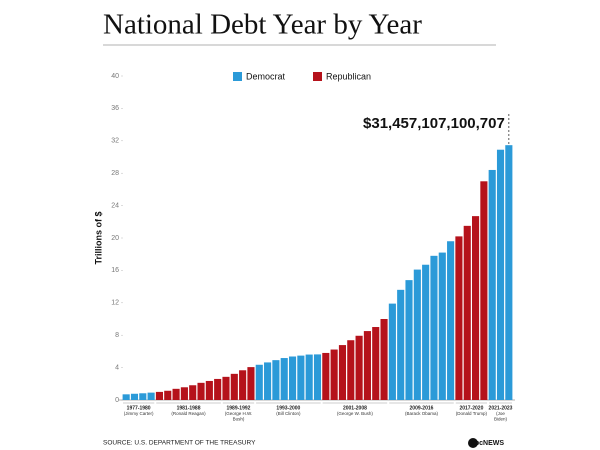  I want to click on y-tick-label: 12, so click(115, 303).